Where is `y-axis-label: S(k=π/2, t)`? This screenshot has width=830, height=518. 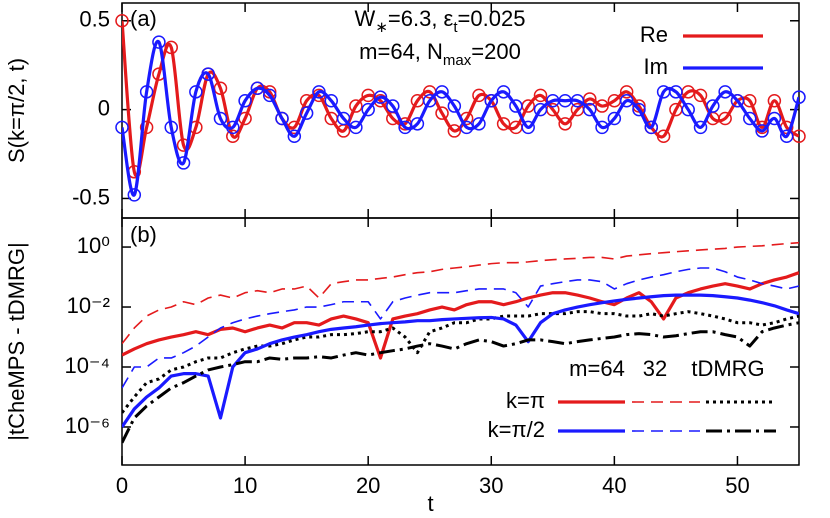 y-axis-label: S(k=π/2, t) is located at coordinates (16, 110).